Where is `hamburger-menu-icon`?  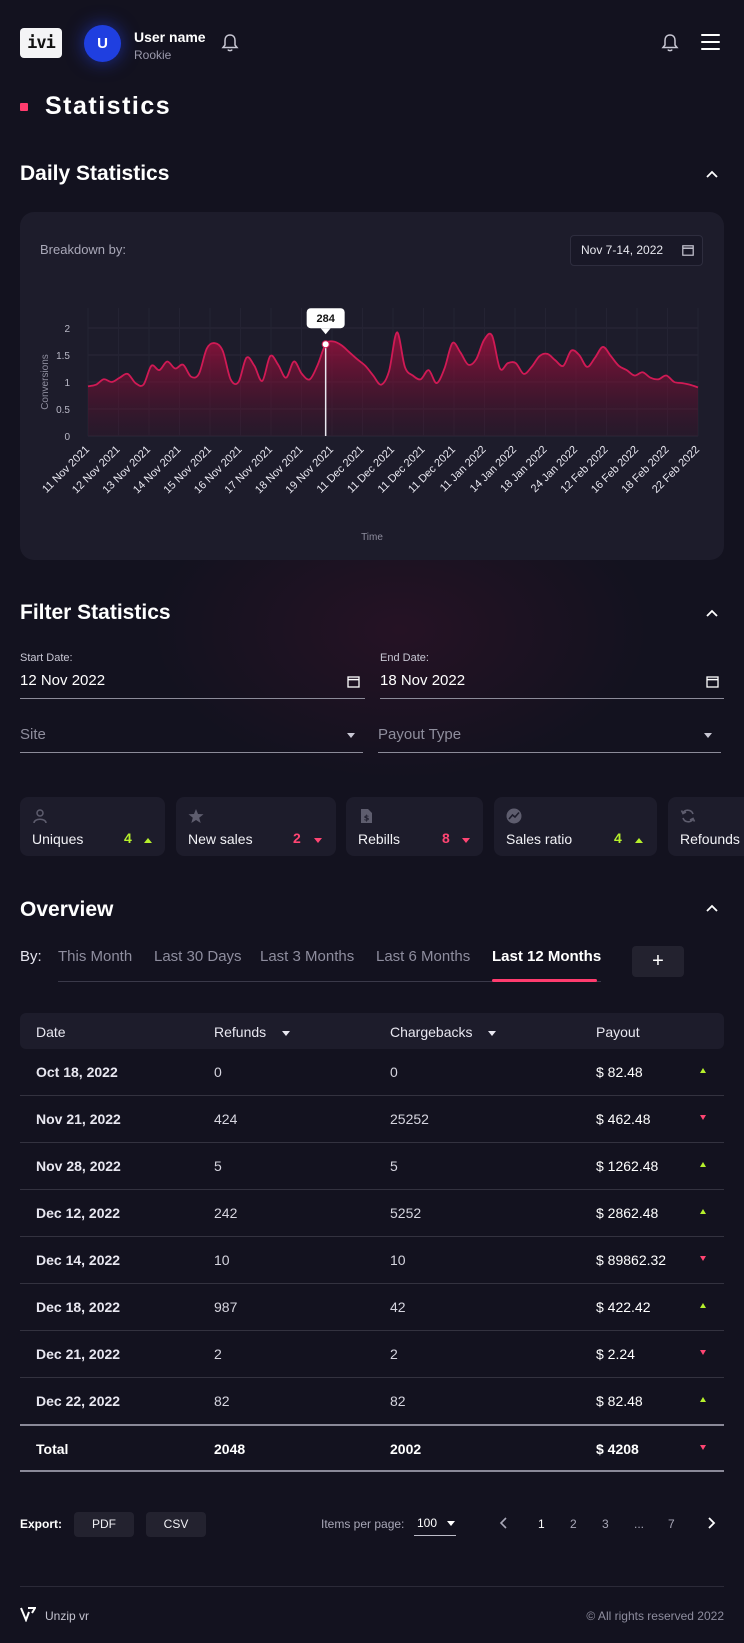 hamburger-menu-icon is located at coordinates (710, 42).